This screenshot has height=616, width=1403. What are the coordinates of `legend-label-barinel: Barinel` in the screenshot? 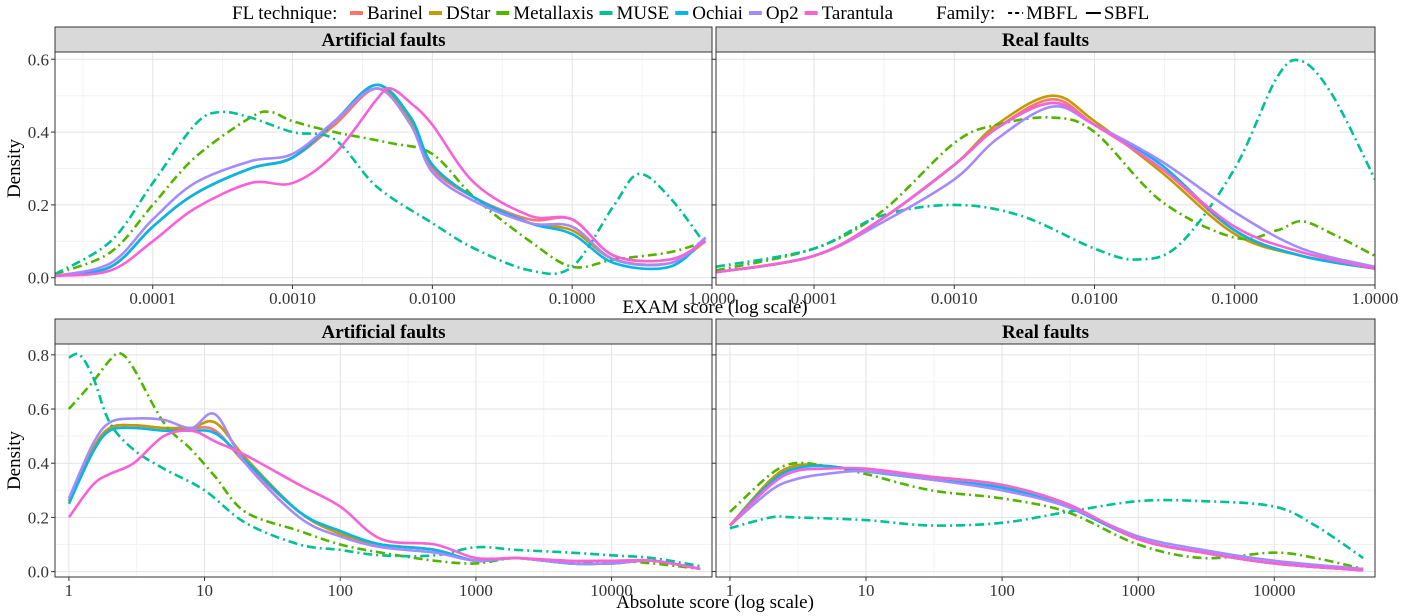 It's located at (395, 13).